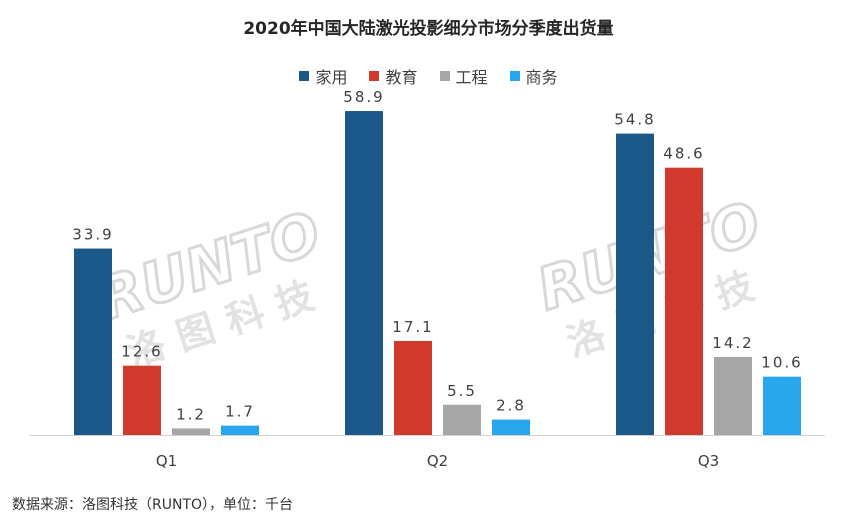 The width and height of the screenshot is (857, 521). What do you see at coordinates (708, 461) in the screenshot?
I see `x-tick-label: Q3` at bounding box center [708, 461].